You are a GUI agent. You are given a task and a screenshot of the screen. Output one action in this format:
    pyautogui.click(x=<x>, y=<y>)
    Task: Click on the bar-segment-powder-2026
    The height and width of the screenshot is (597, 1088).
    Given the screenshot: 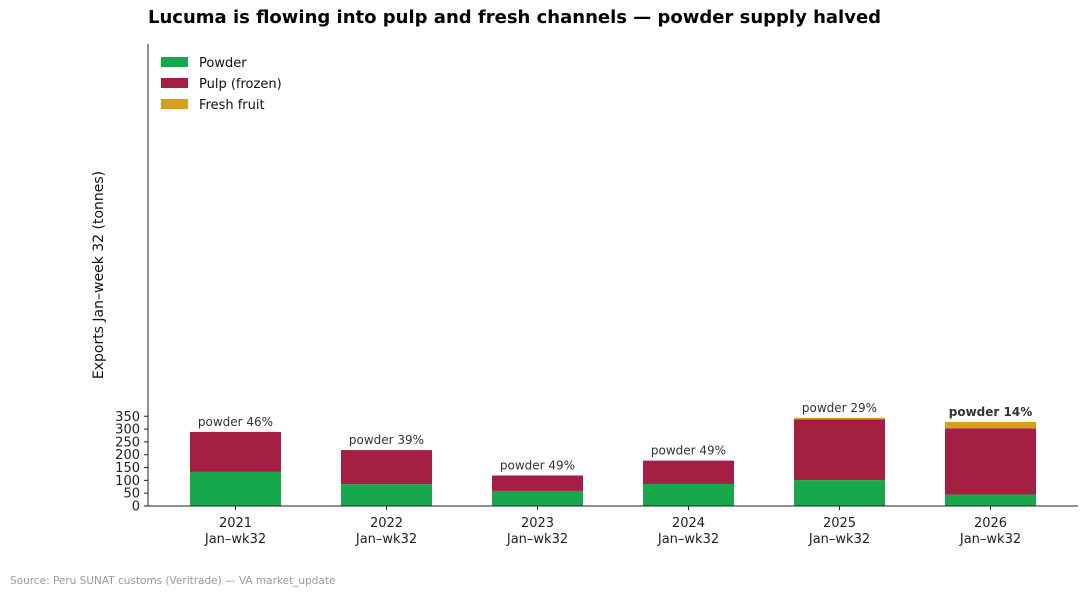 What is the action you would take?
    pyautogui.click(x=990, y=500)
    